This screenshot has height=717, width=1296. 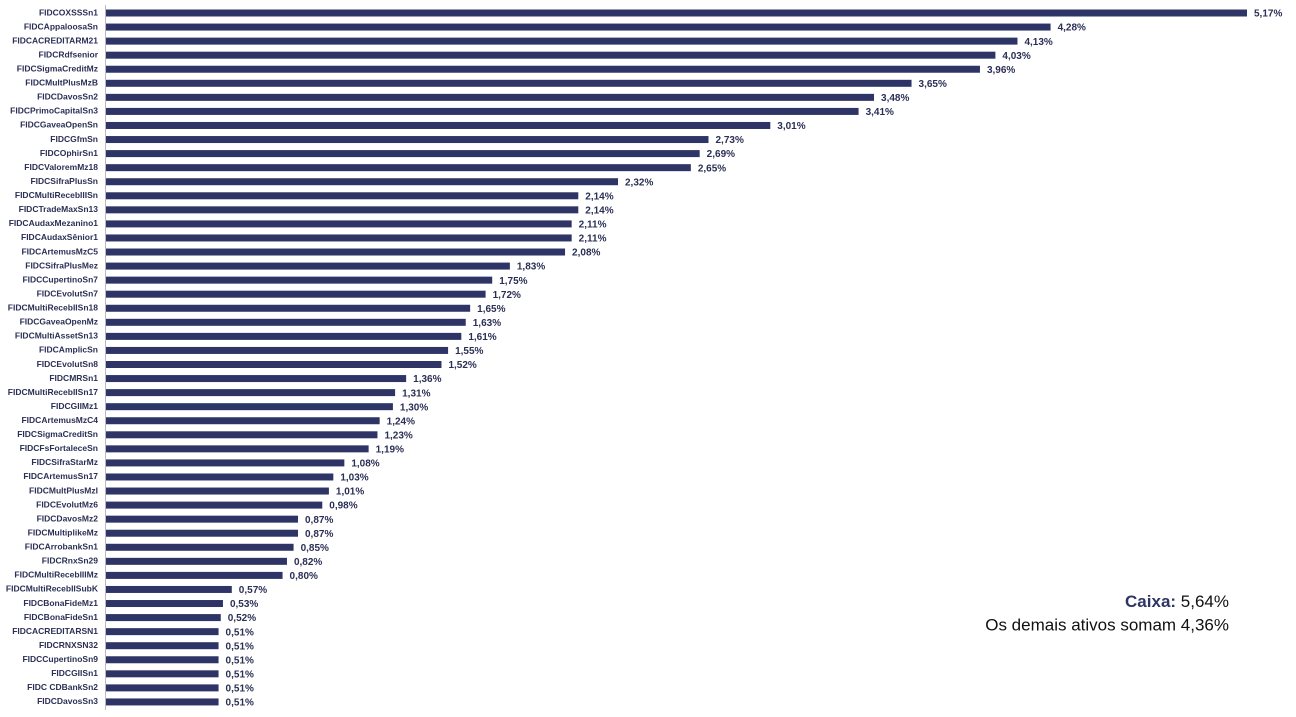 What do you see at coordinates (69, 54) in the screenshot?
I see `category-label: FIDCRdfsenior` at bounding box center [69, 54].